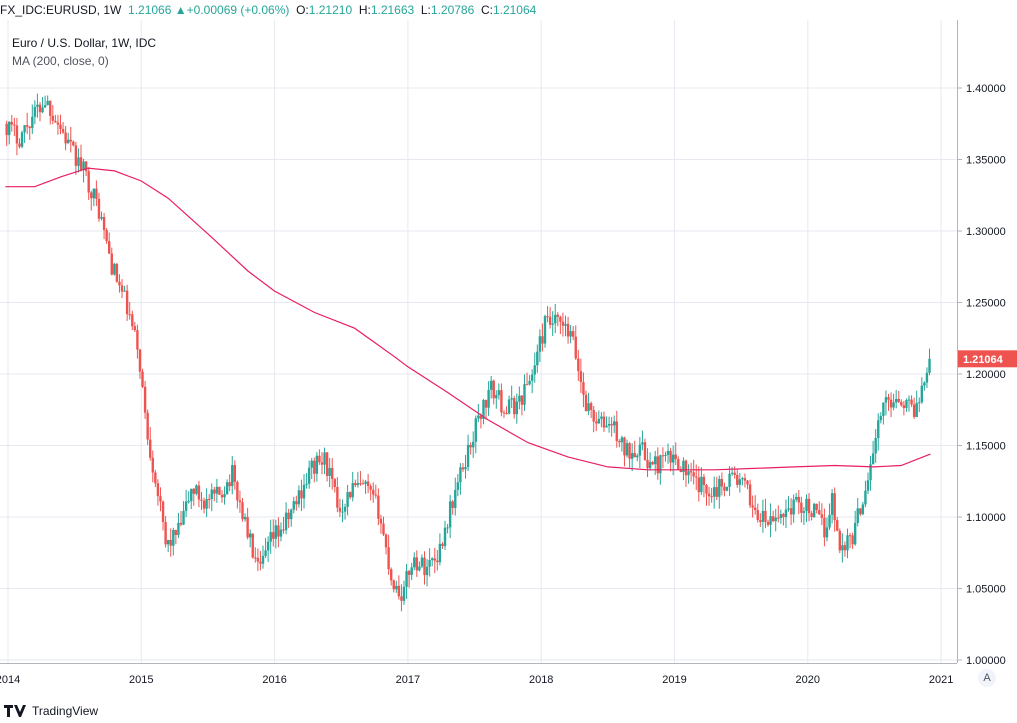 This screenshot has height=723, width=1017. I want to click on last-price: 1.21066, so click(150, 10).